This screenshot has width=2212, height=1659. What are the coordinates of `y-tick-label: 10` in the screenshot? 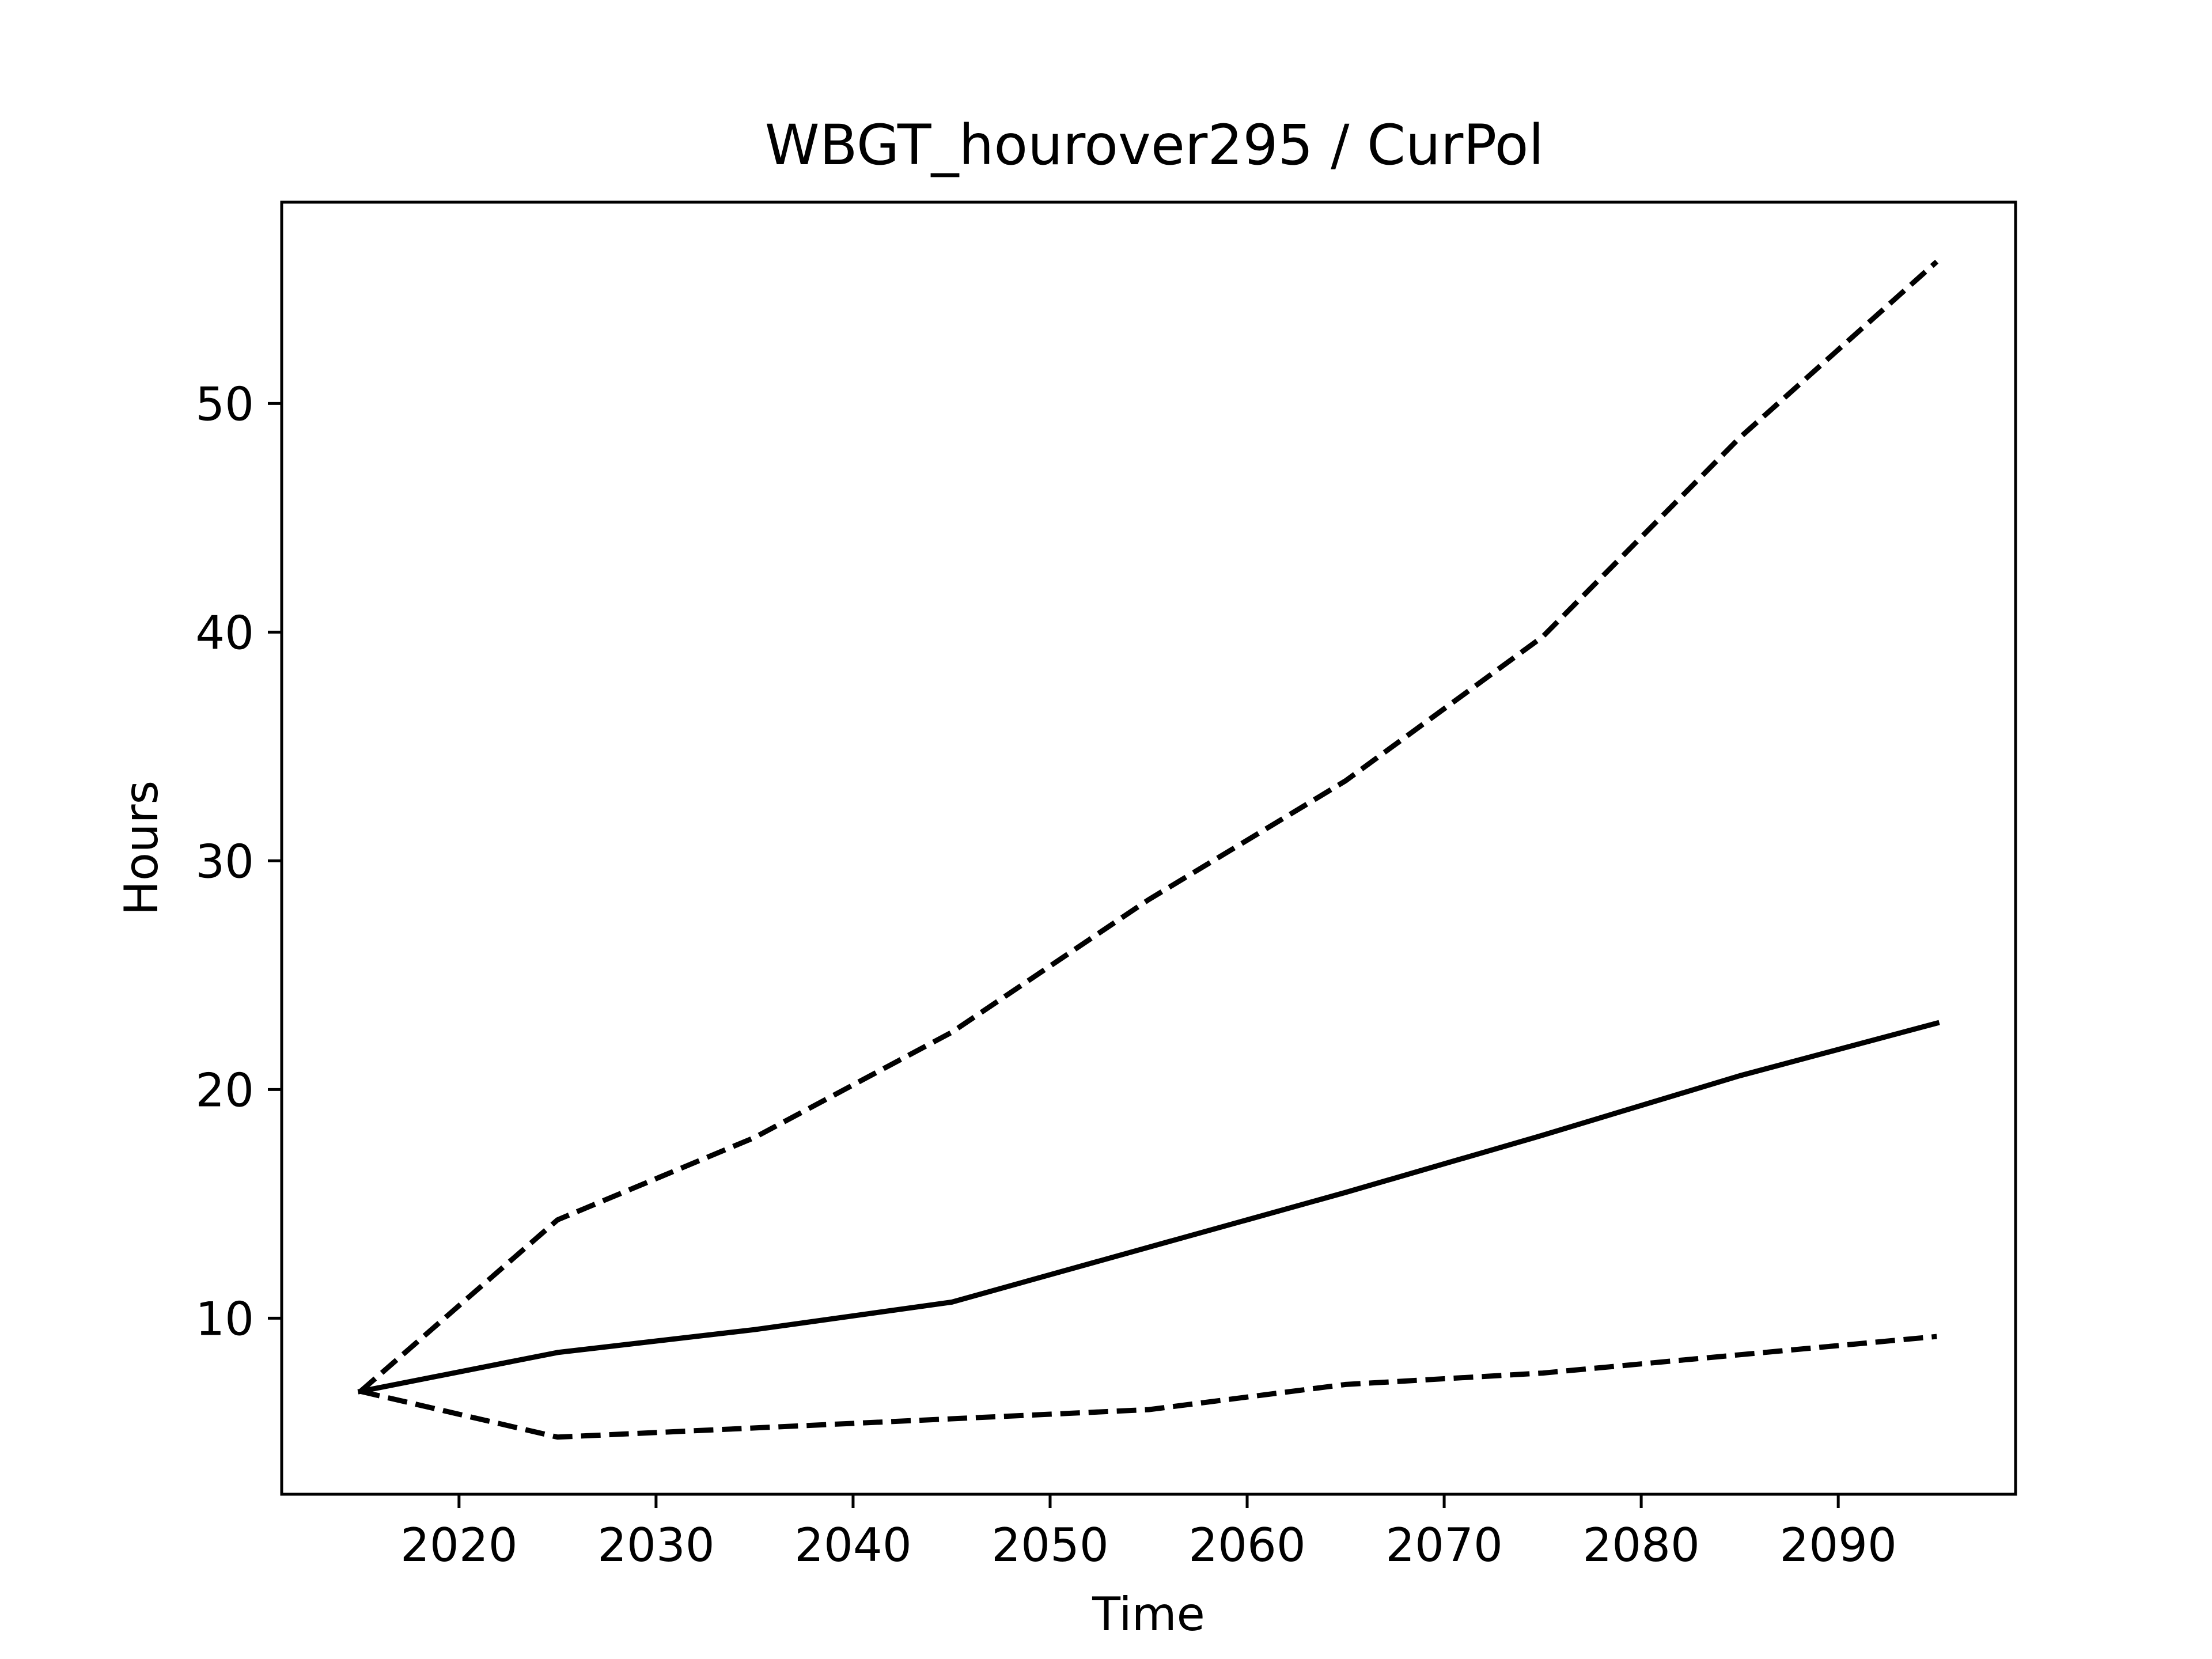 It's located at (224, 1319).